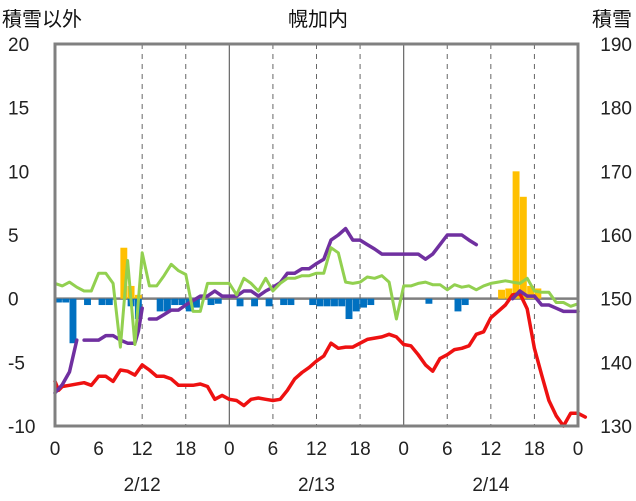 The image size is (636, 501). I want to click on left-tick-label: 20, so click(18, 45).